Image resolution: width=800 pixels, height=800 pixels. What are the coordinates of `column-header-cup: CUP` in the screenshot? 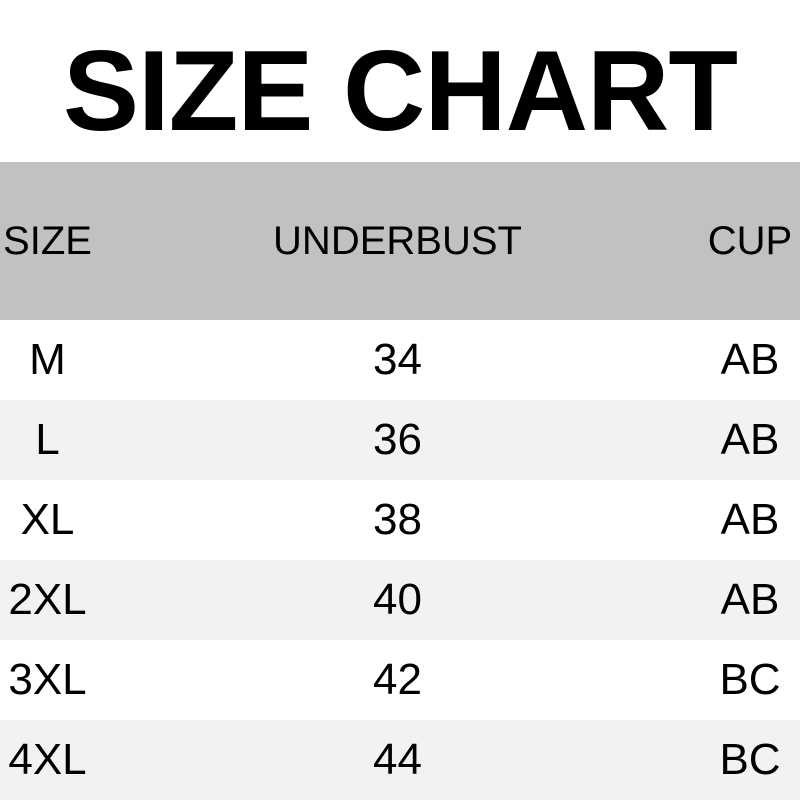 It's located at (750, 240).